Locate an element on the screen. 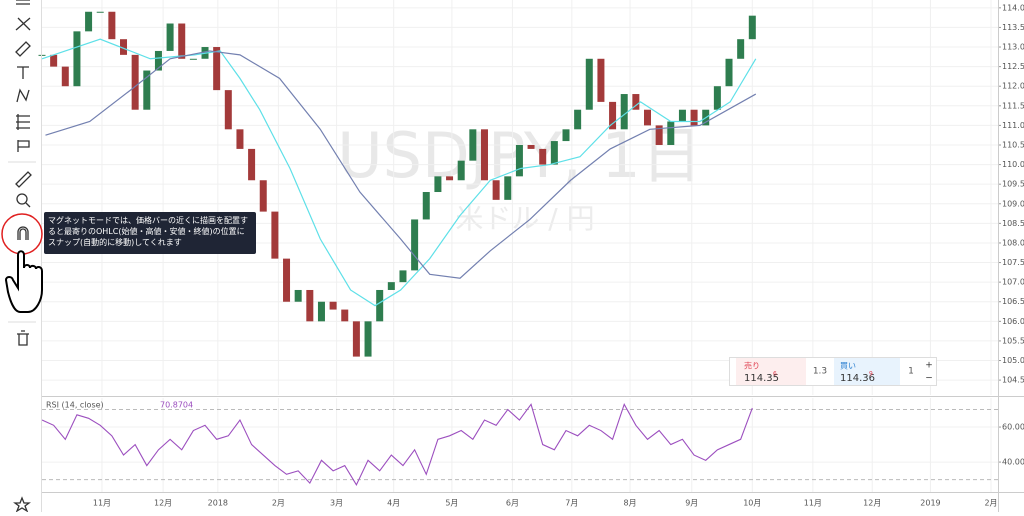  y-tick-label: 105.5 is located at coordinates (1013, 340).